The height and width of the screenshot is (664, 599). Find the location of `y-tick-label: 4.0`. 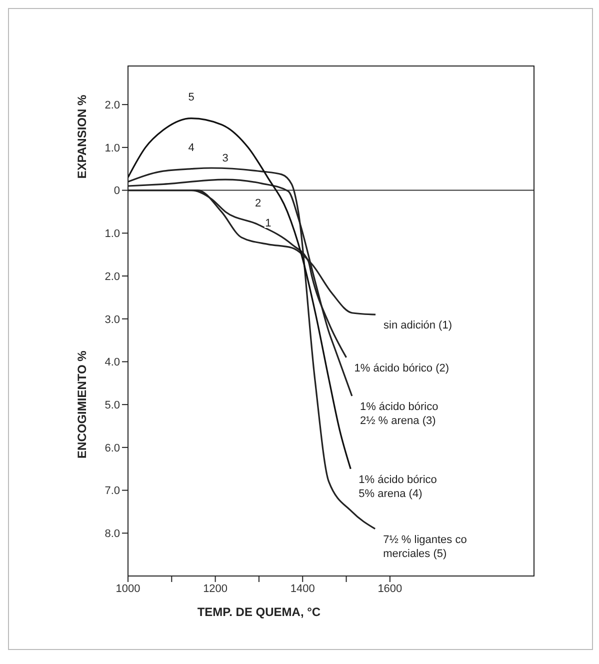

y-tick-label: 4.0 is located at coordinates (112, 362).